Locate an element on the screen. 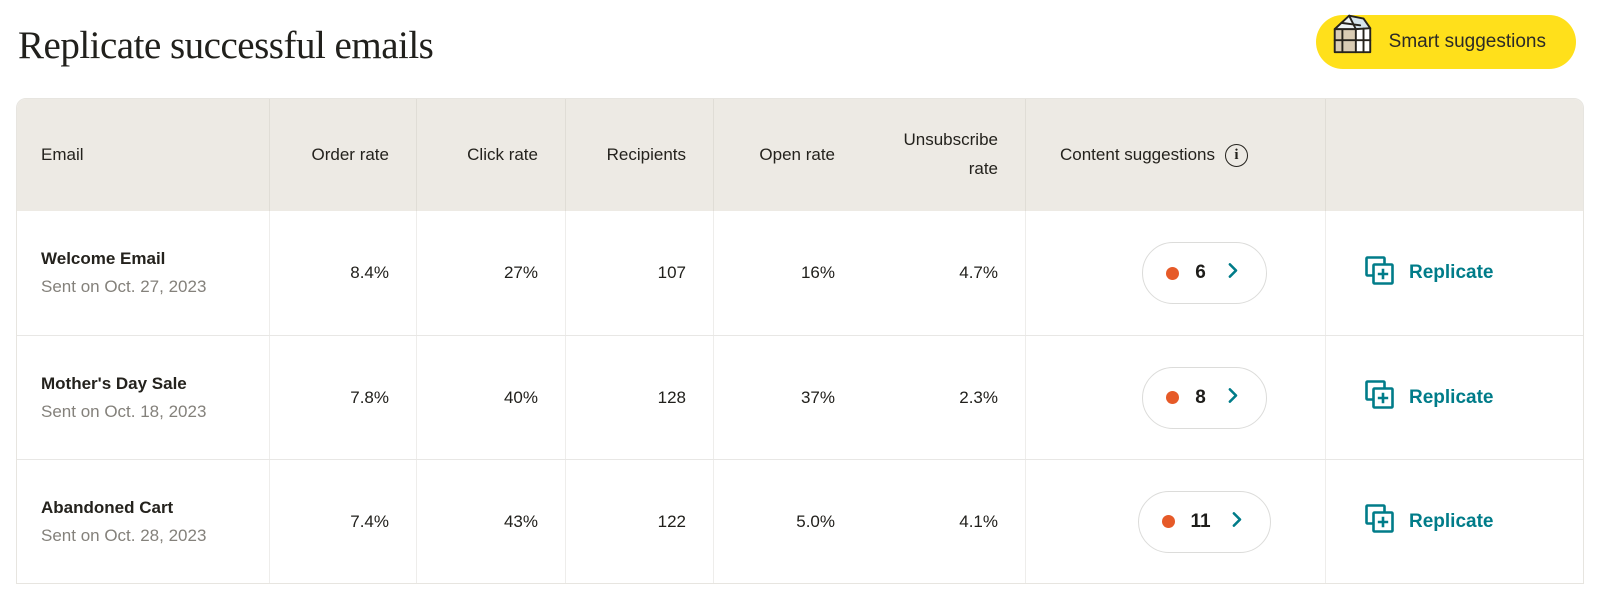  greenhouse-icon is located at coordinates (1352, 35).